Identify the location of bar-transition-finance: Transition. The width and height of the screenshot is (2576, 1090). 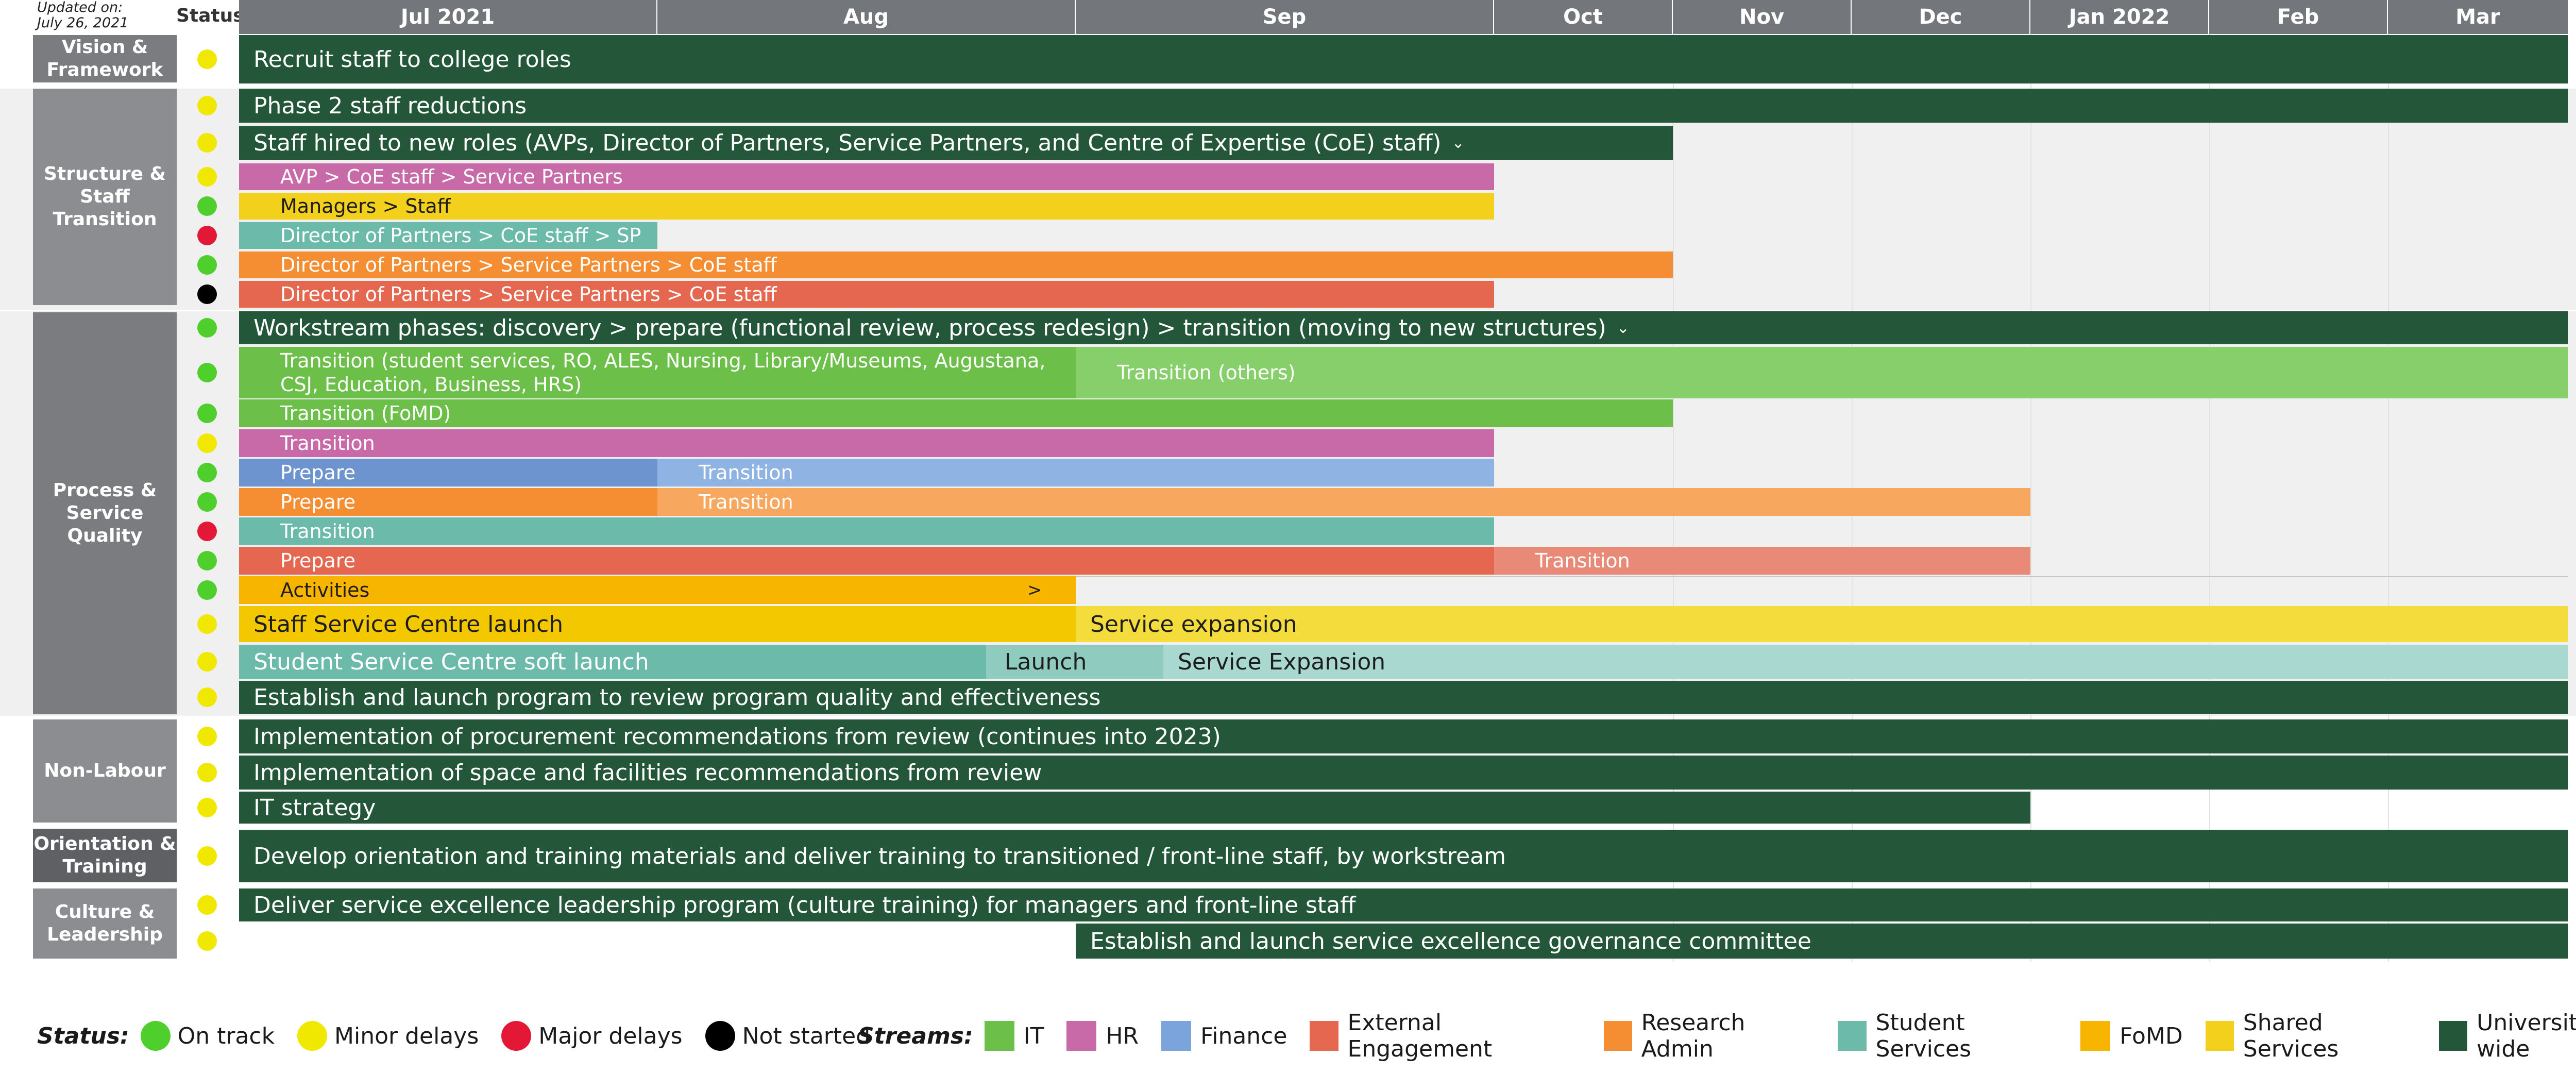
(1075, 473).